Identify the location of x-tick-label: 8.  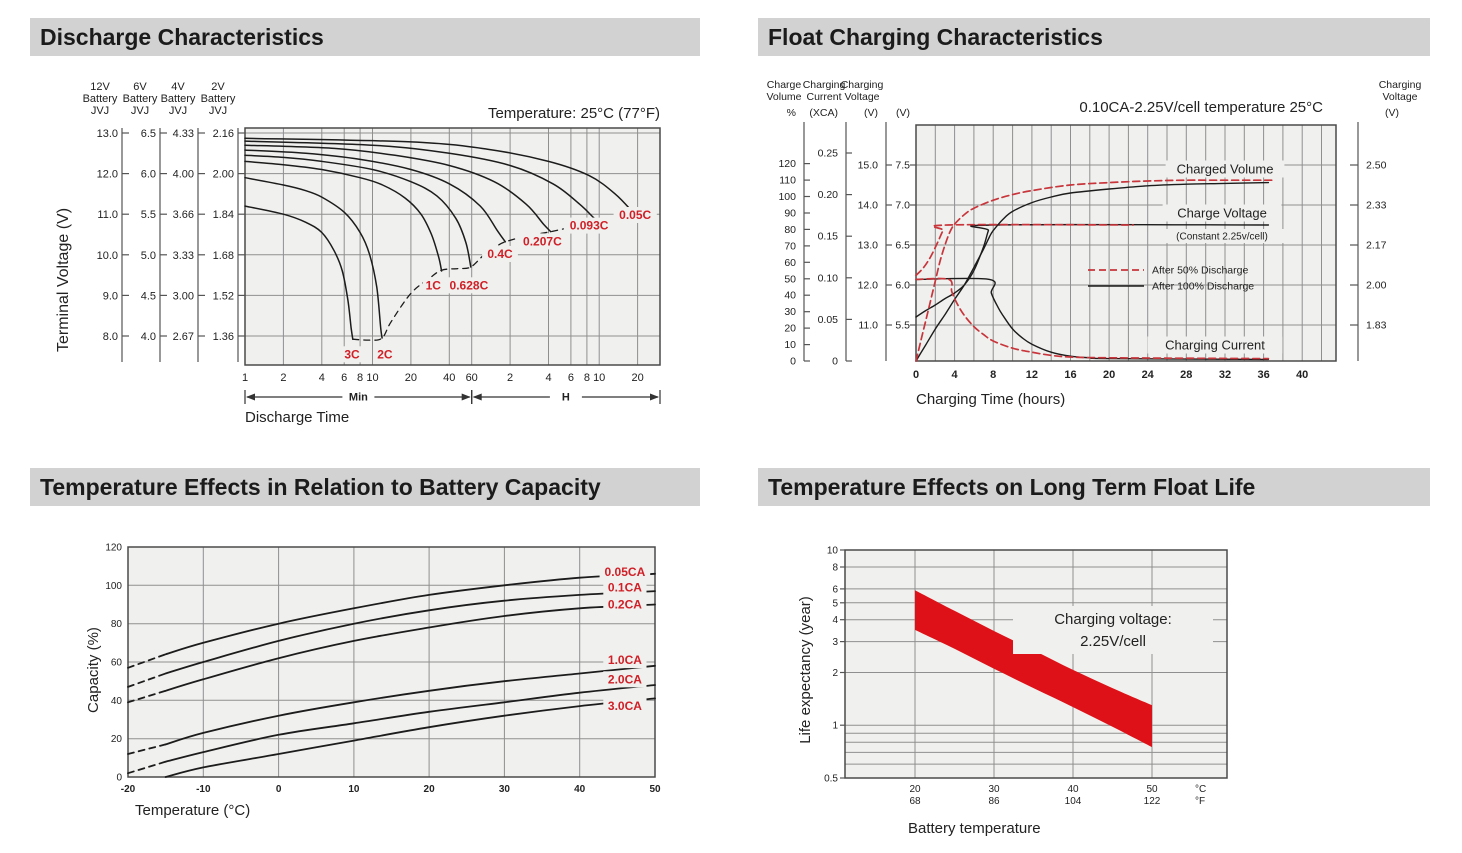
(360, 378).